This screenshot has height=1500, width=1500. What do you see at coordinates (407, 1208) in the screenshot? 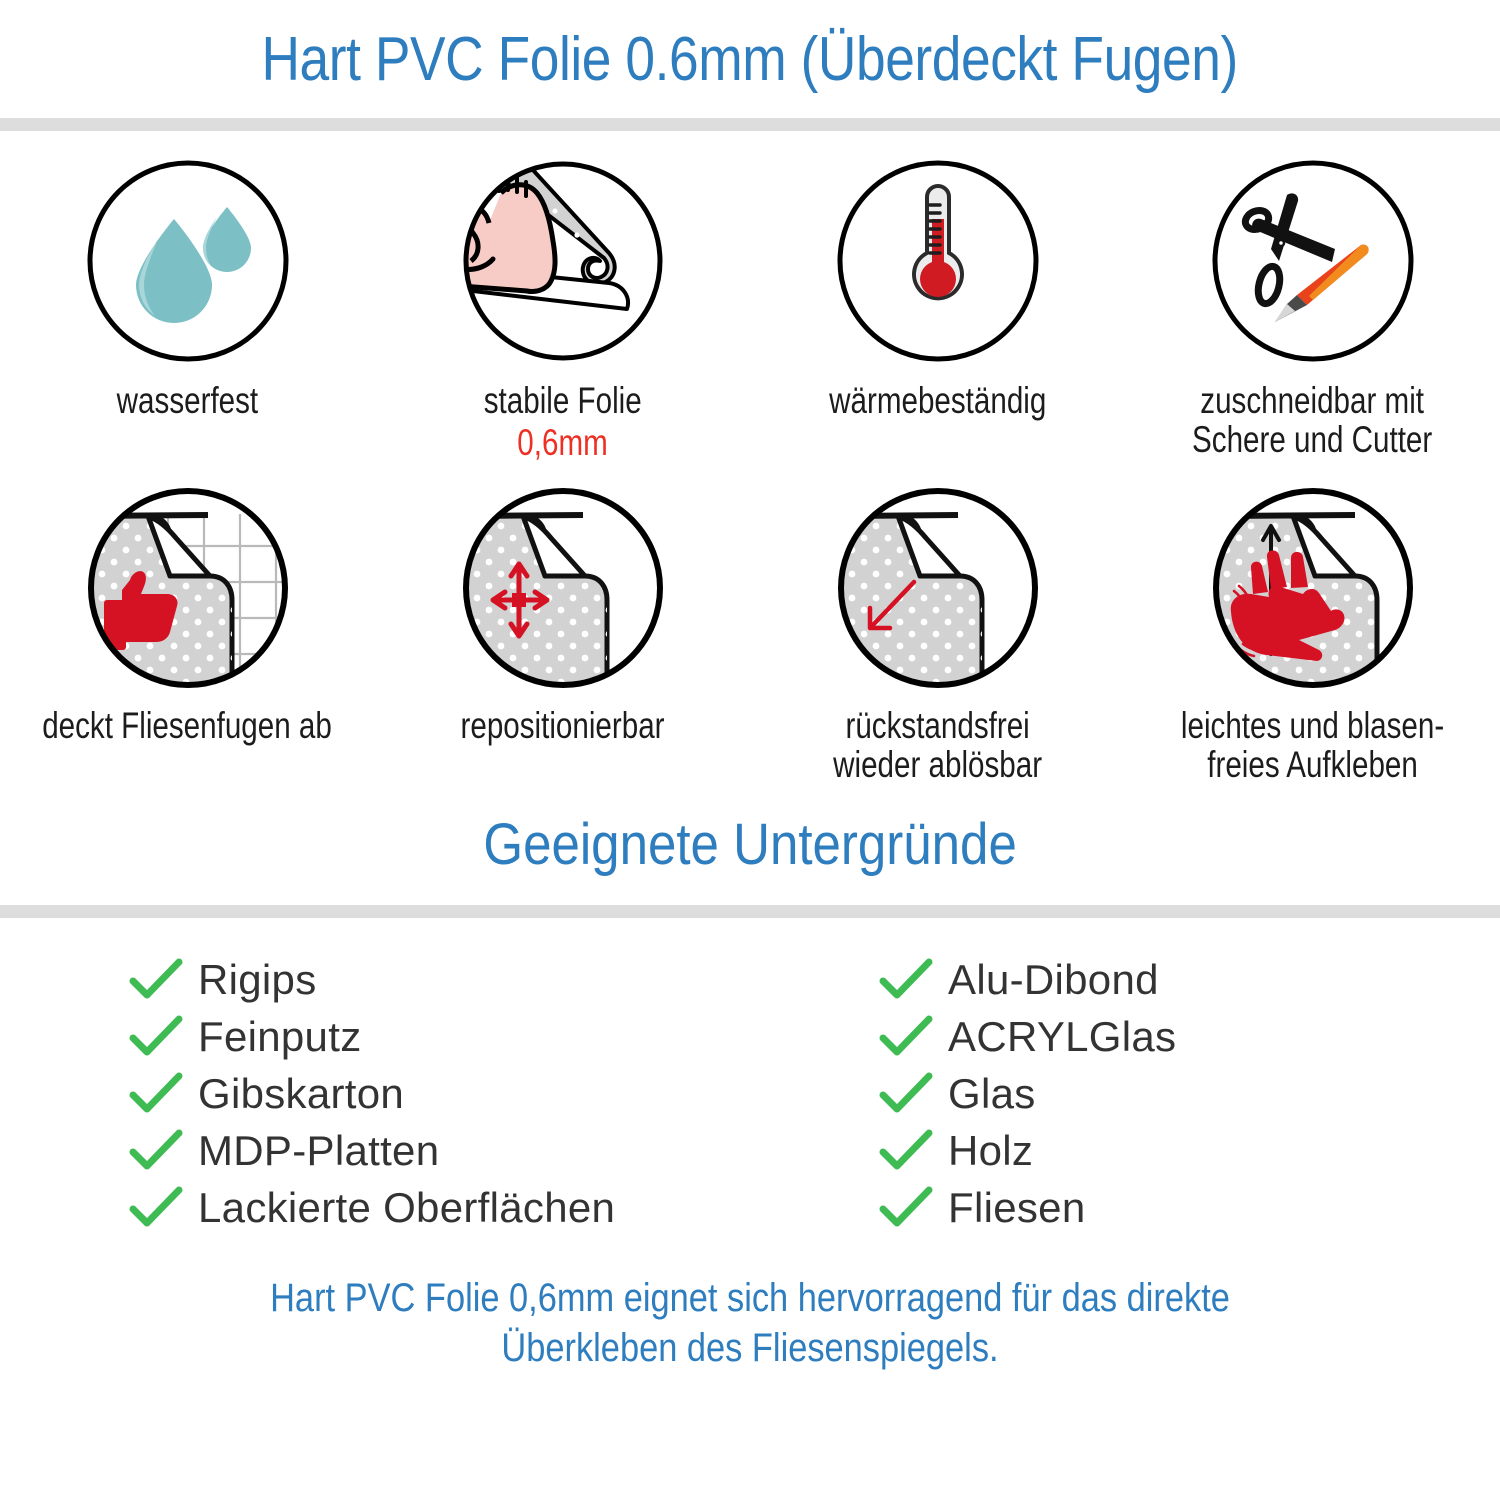
I see `list-item-label: Lackierte Oberflächen` at bounding box center [407, 1208].